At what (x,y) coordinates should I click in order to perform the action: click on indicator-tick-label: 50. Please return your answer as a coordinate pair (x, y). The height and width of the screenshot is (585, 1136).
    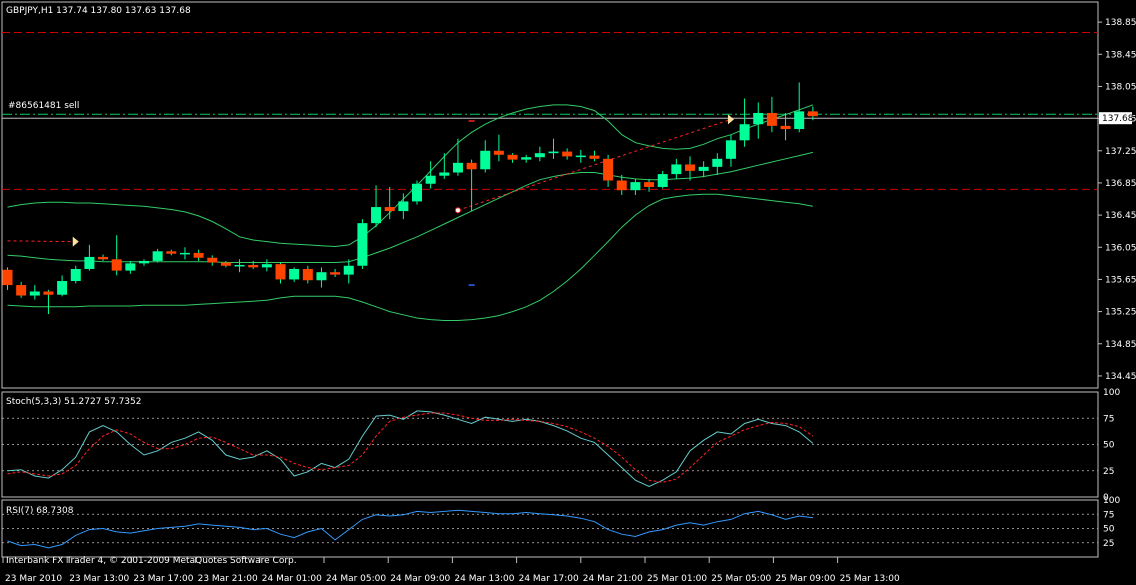
    Looking at the image, I should click on (1109, 446).